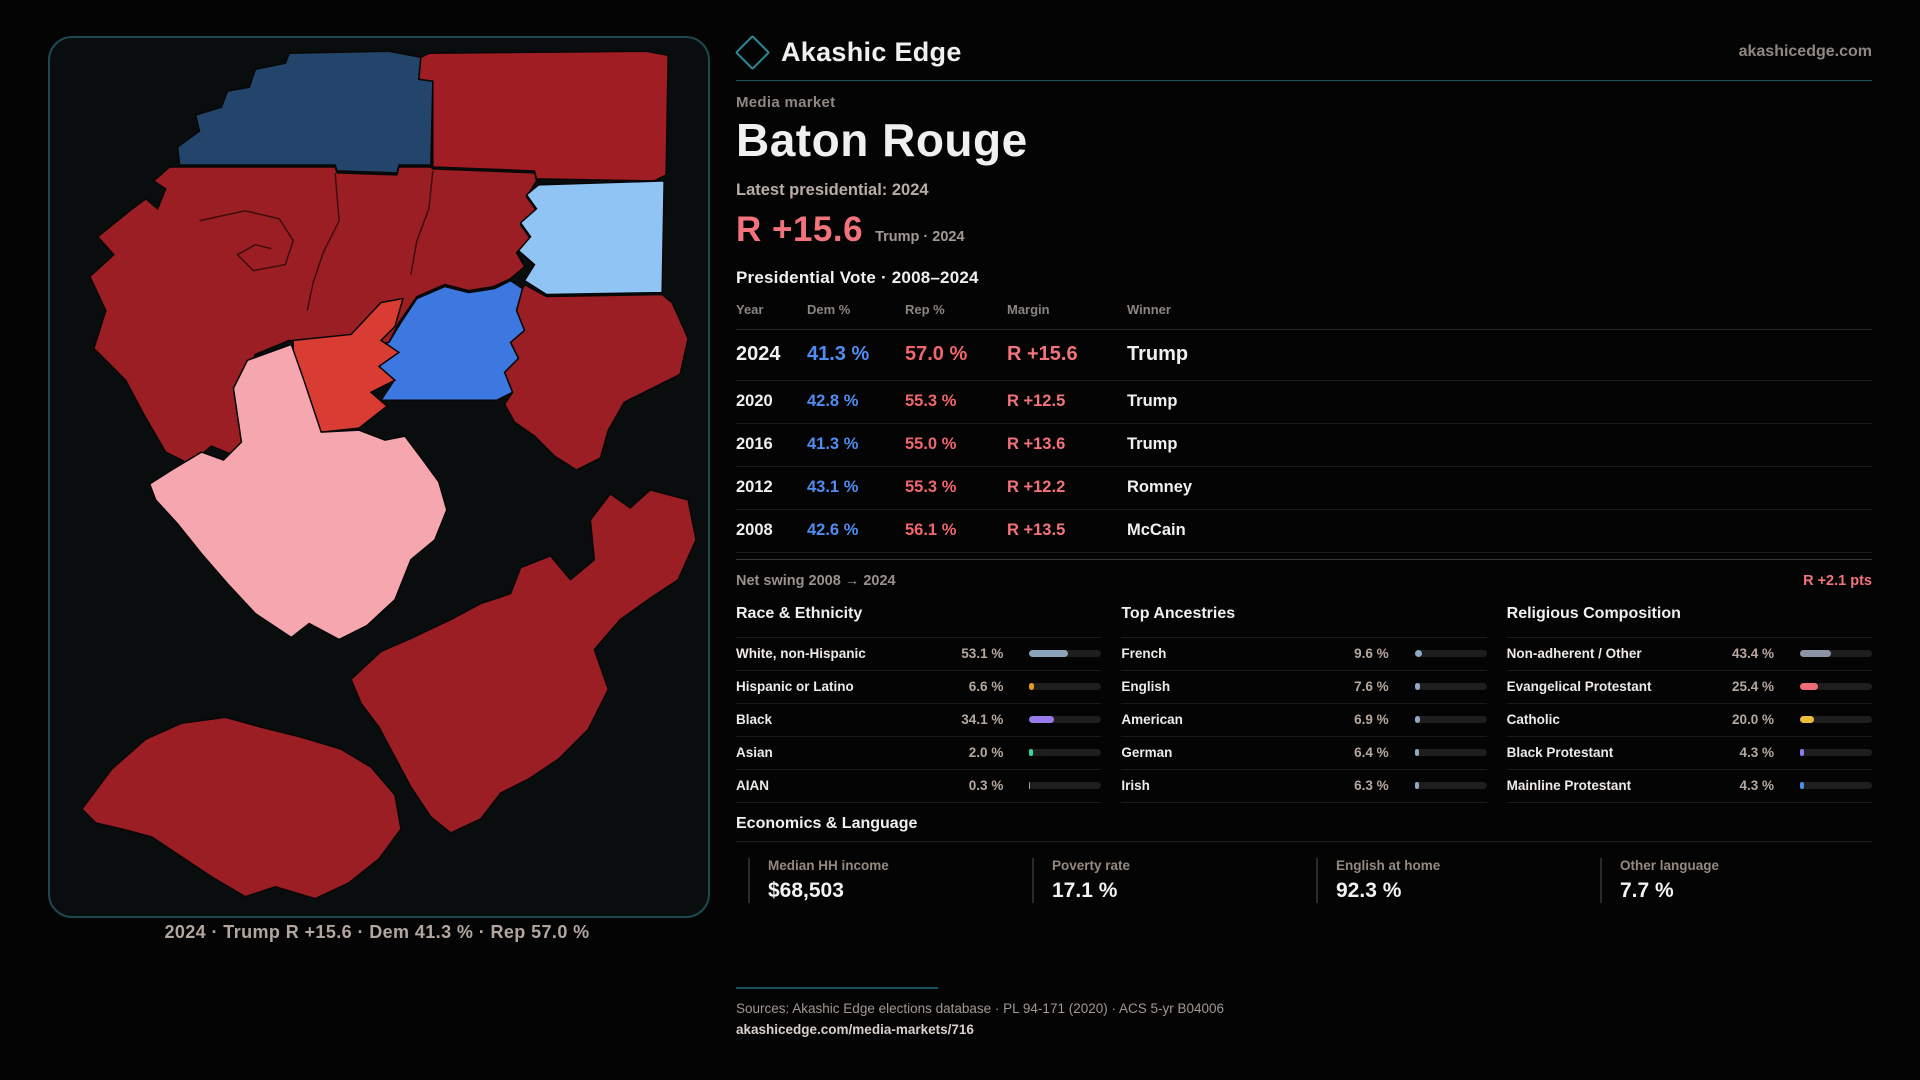  Describe the element at coordinates (1837, 580) in the screenshot. I see `net-swing-value: R +2.1 pts` at that location.